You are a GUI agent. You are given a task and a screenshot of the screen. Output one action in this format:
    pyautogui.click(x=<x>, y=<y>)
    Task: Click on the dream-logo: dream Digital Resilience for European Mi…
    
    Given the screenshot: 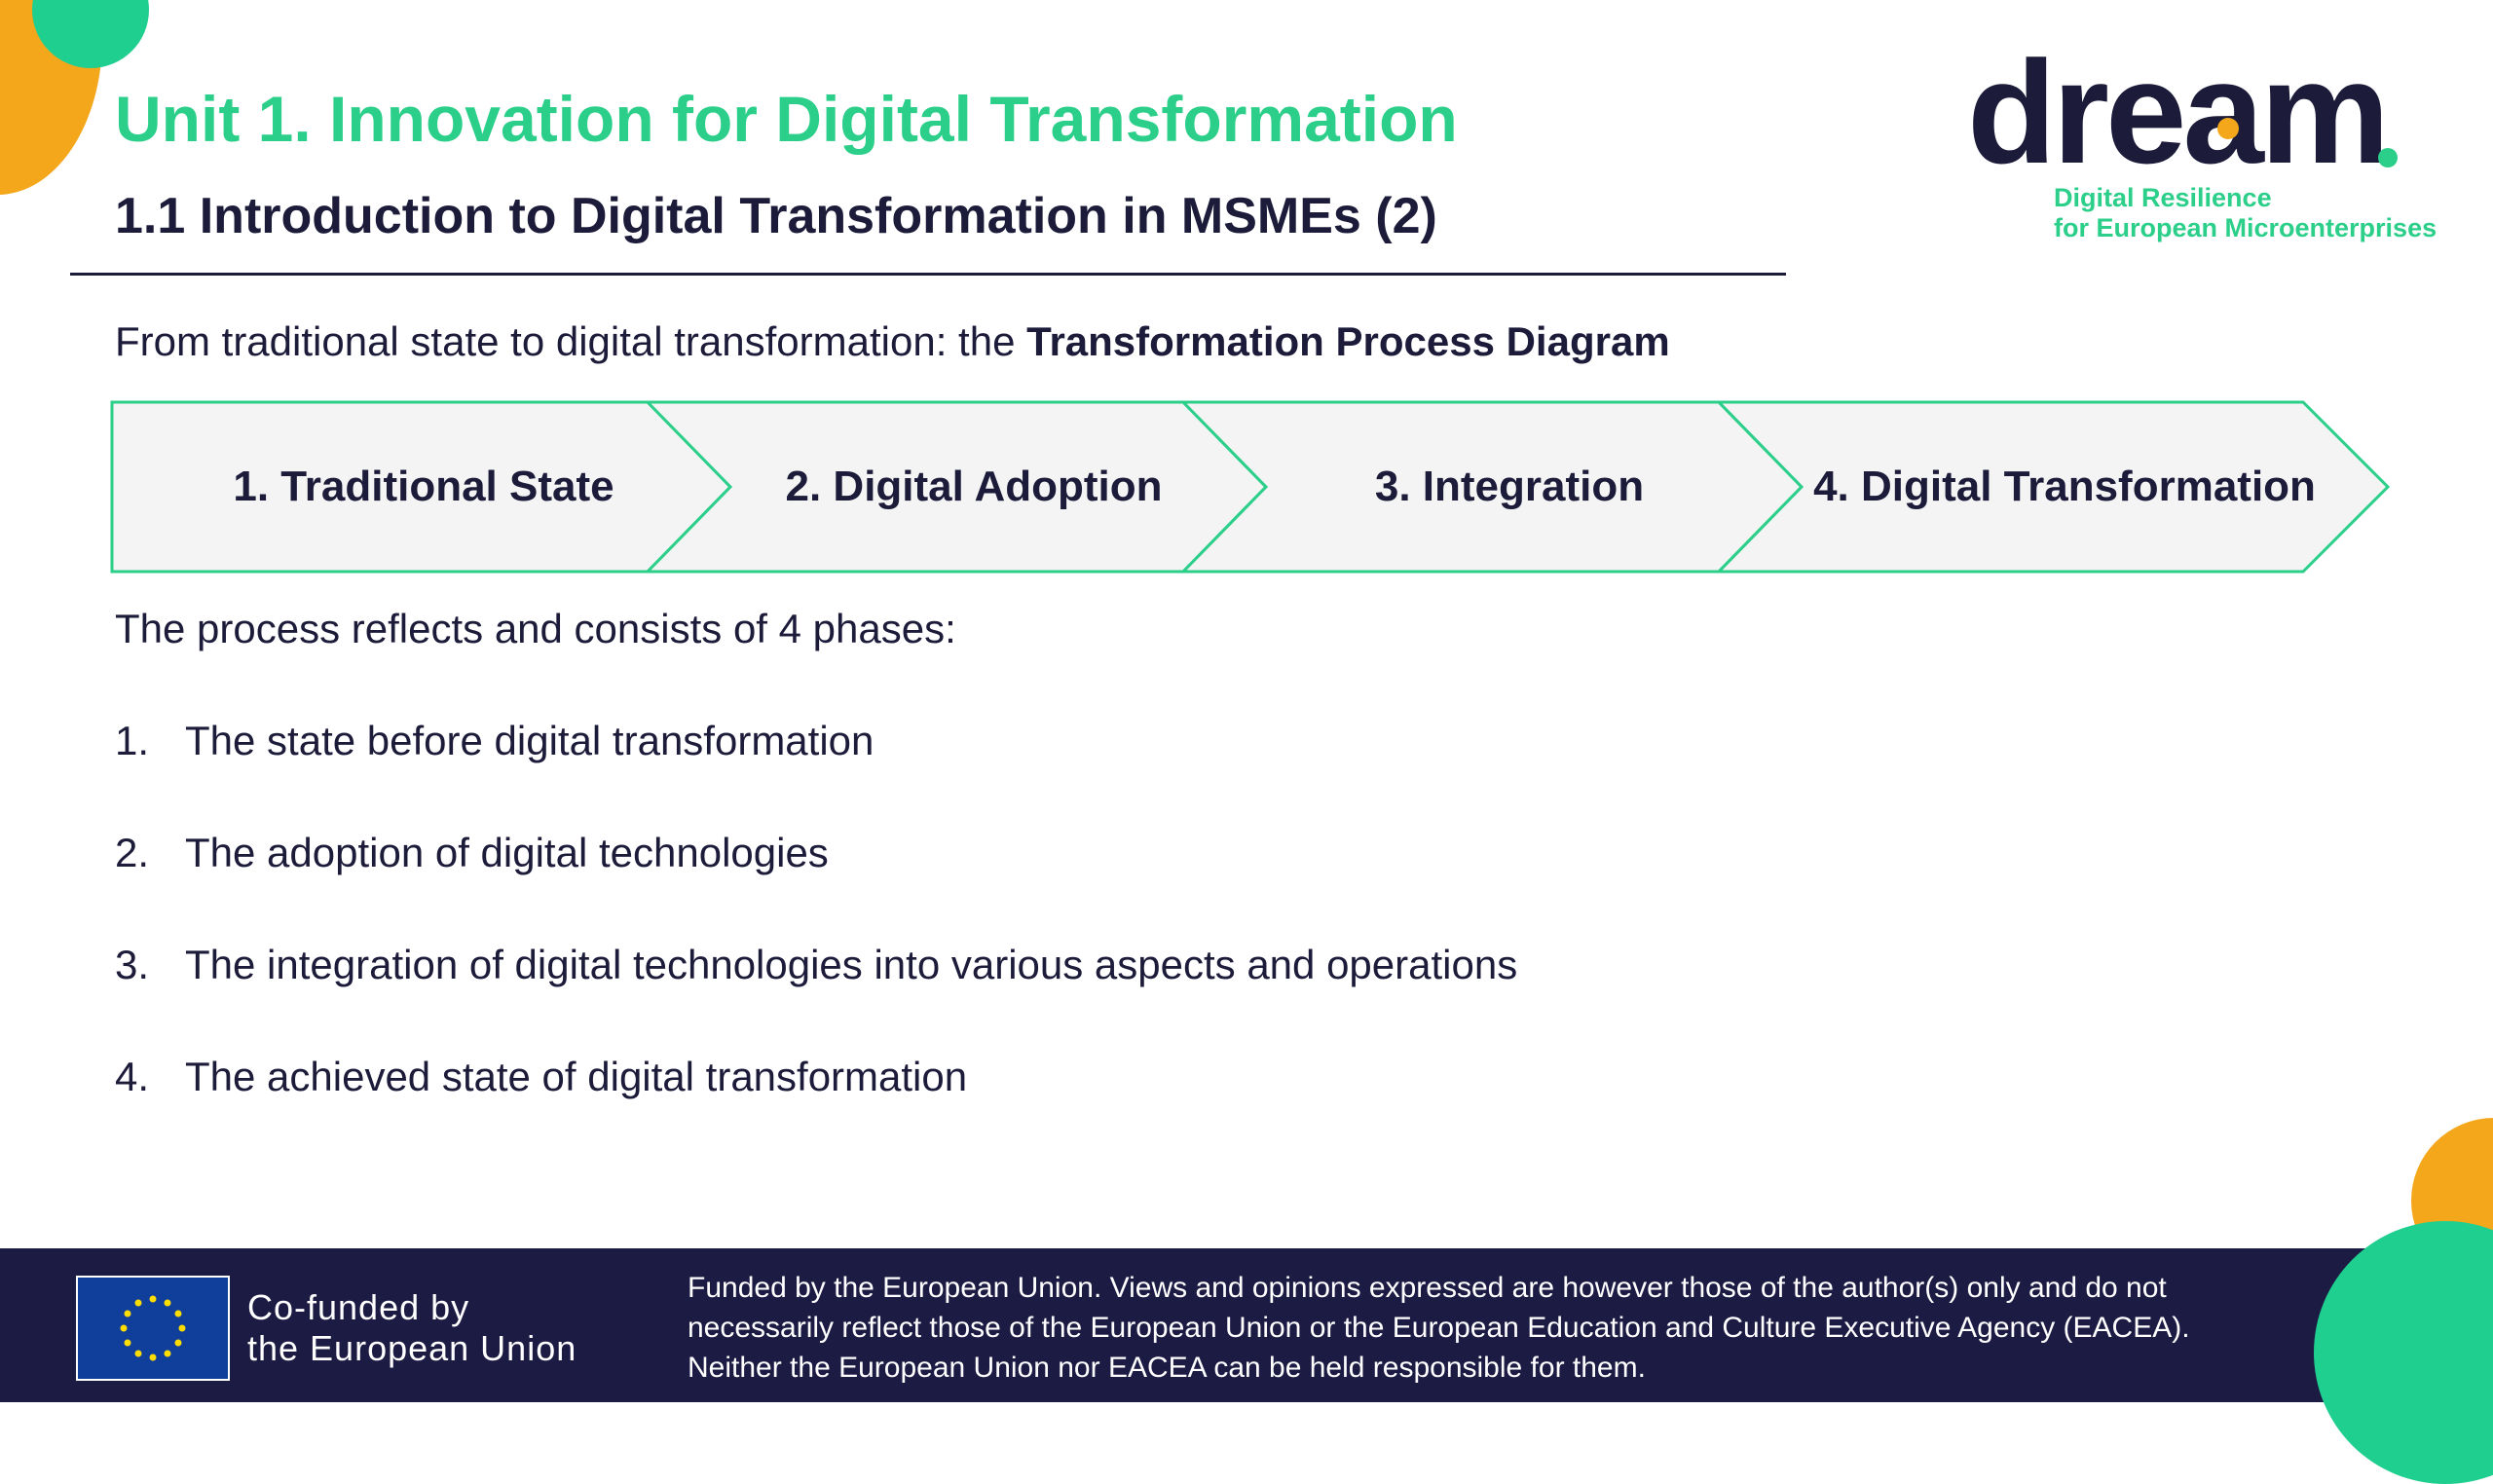 What is the action you would take?
    pyautogui.click(x=2202, y=141)
    